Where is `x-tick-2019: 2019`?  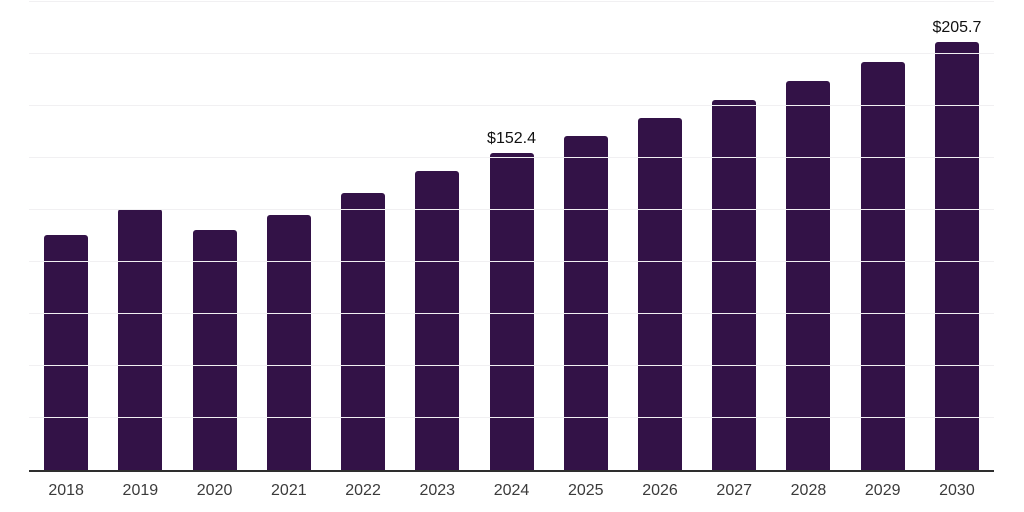
x-tick-2019: 2019 is located at coordinates (140, 490).